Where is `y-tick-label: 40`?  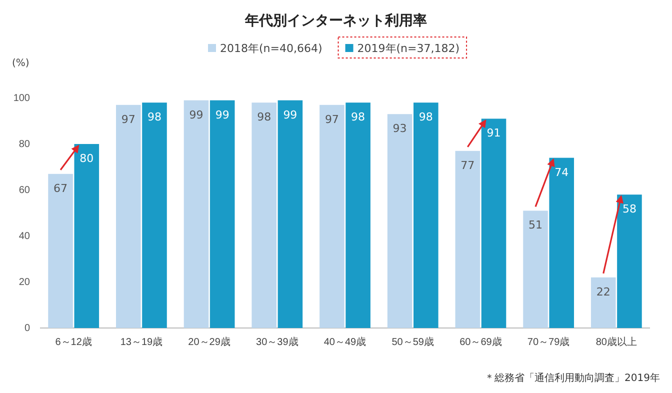
y-tick-label: 40 is located at coordinates (24, 236).